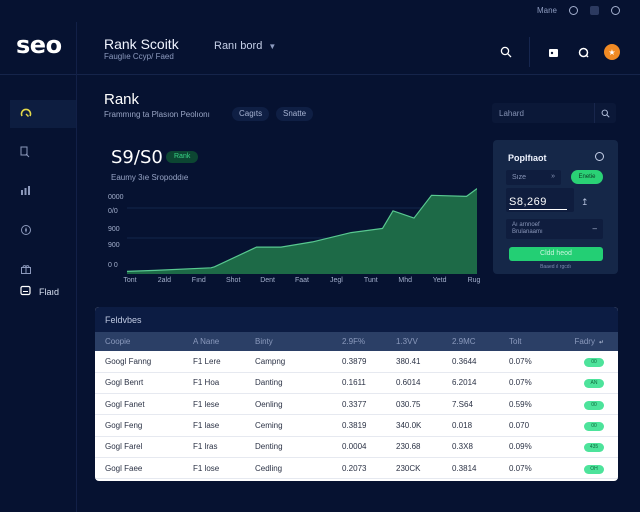  I want to click on column-header: Tolt, so click(527, 341).